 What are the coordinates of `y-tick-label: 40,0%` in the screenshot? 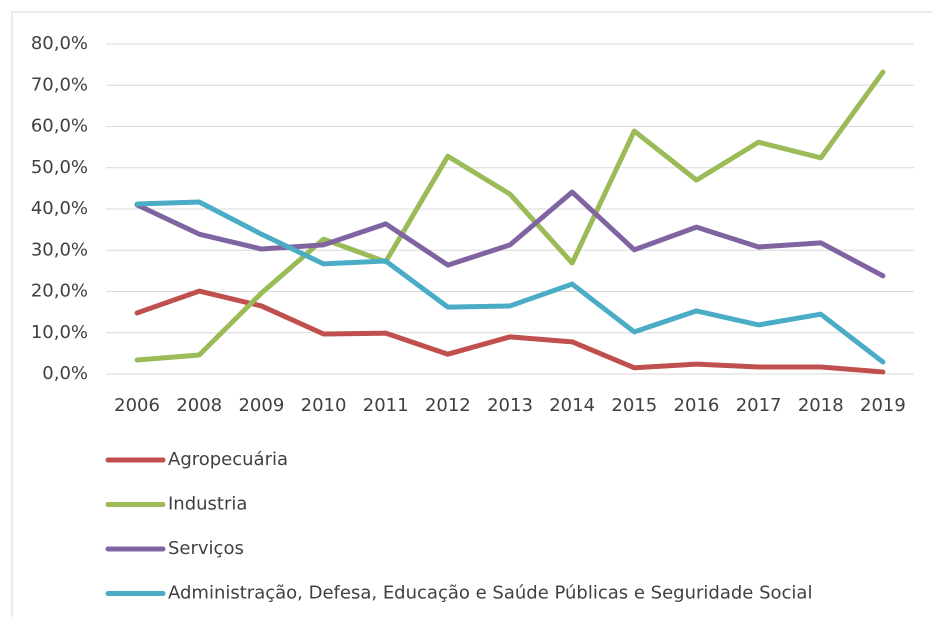 It's located at (59, 208).